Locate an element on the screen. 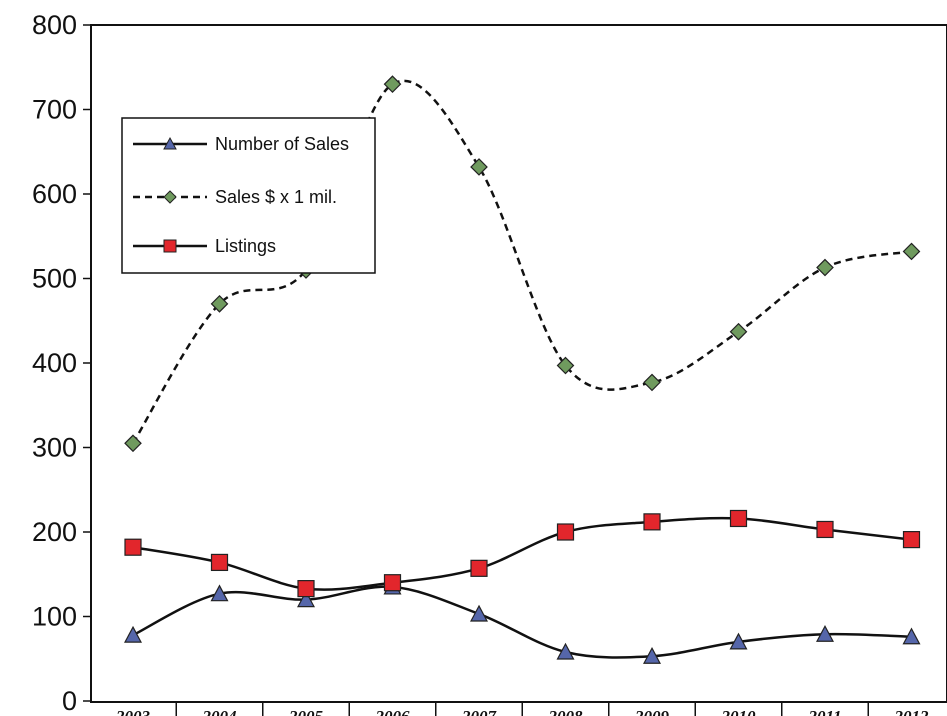  x-tick-label: 2010 is located at coordinates (739, 711).